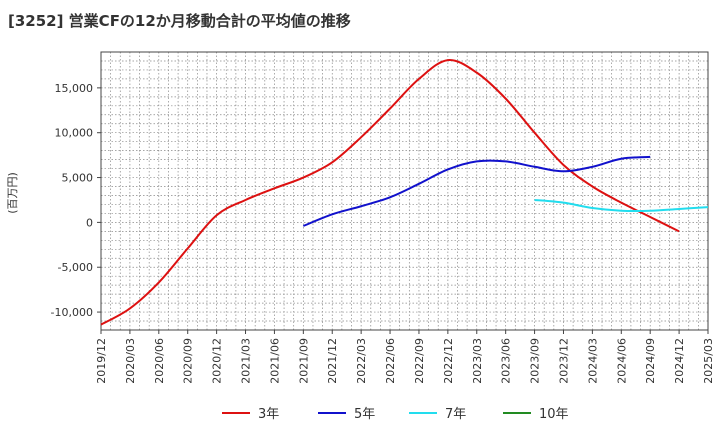 The image size is (720, 440). I want to click on x-tick-label: 2022/06, so click(390, 361).